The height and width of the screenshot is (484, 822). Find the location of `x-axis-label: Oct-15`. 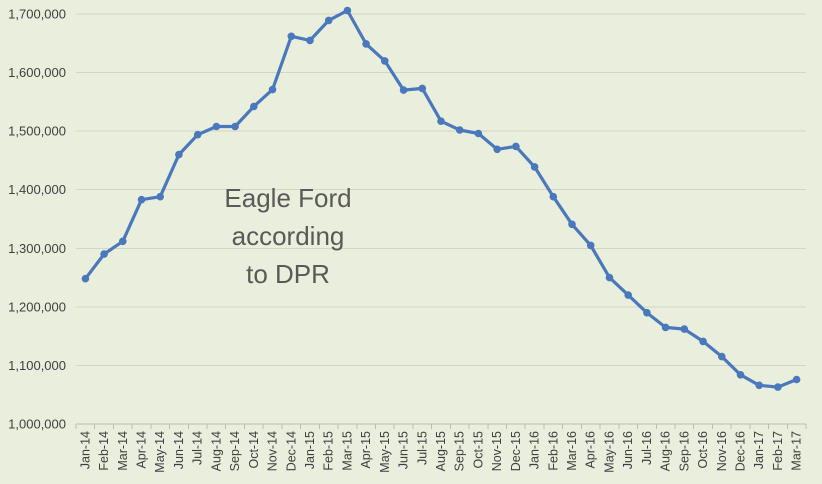

x-axis-label: Oct-15 is located at coordinates (478, 450).